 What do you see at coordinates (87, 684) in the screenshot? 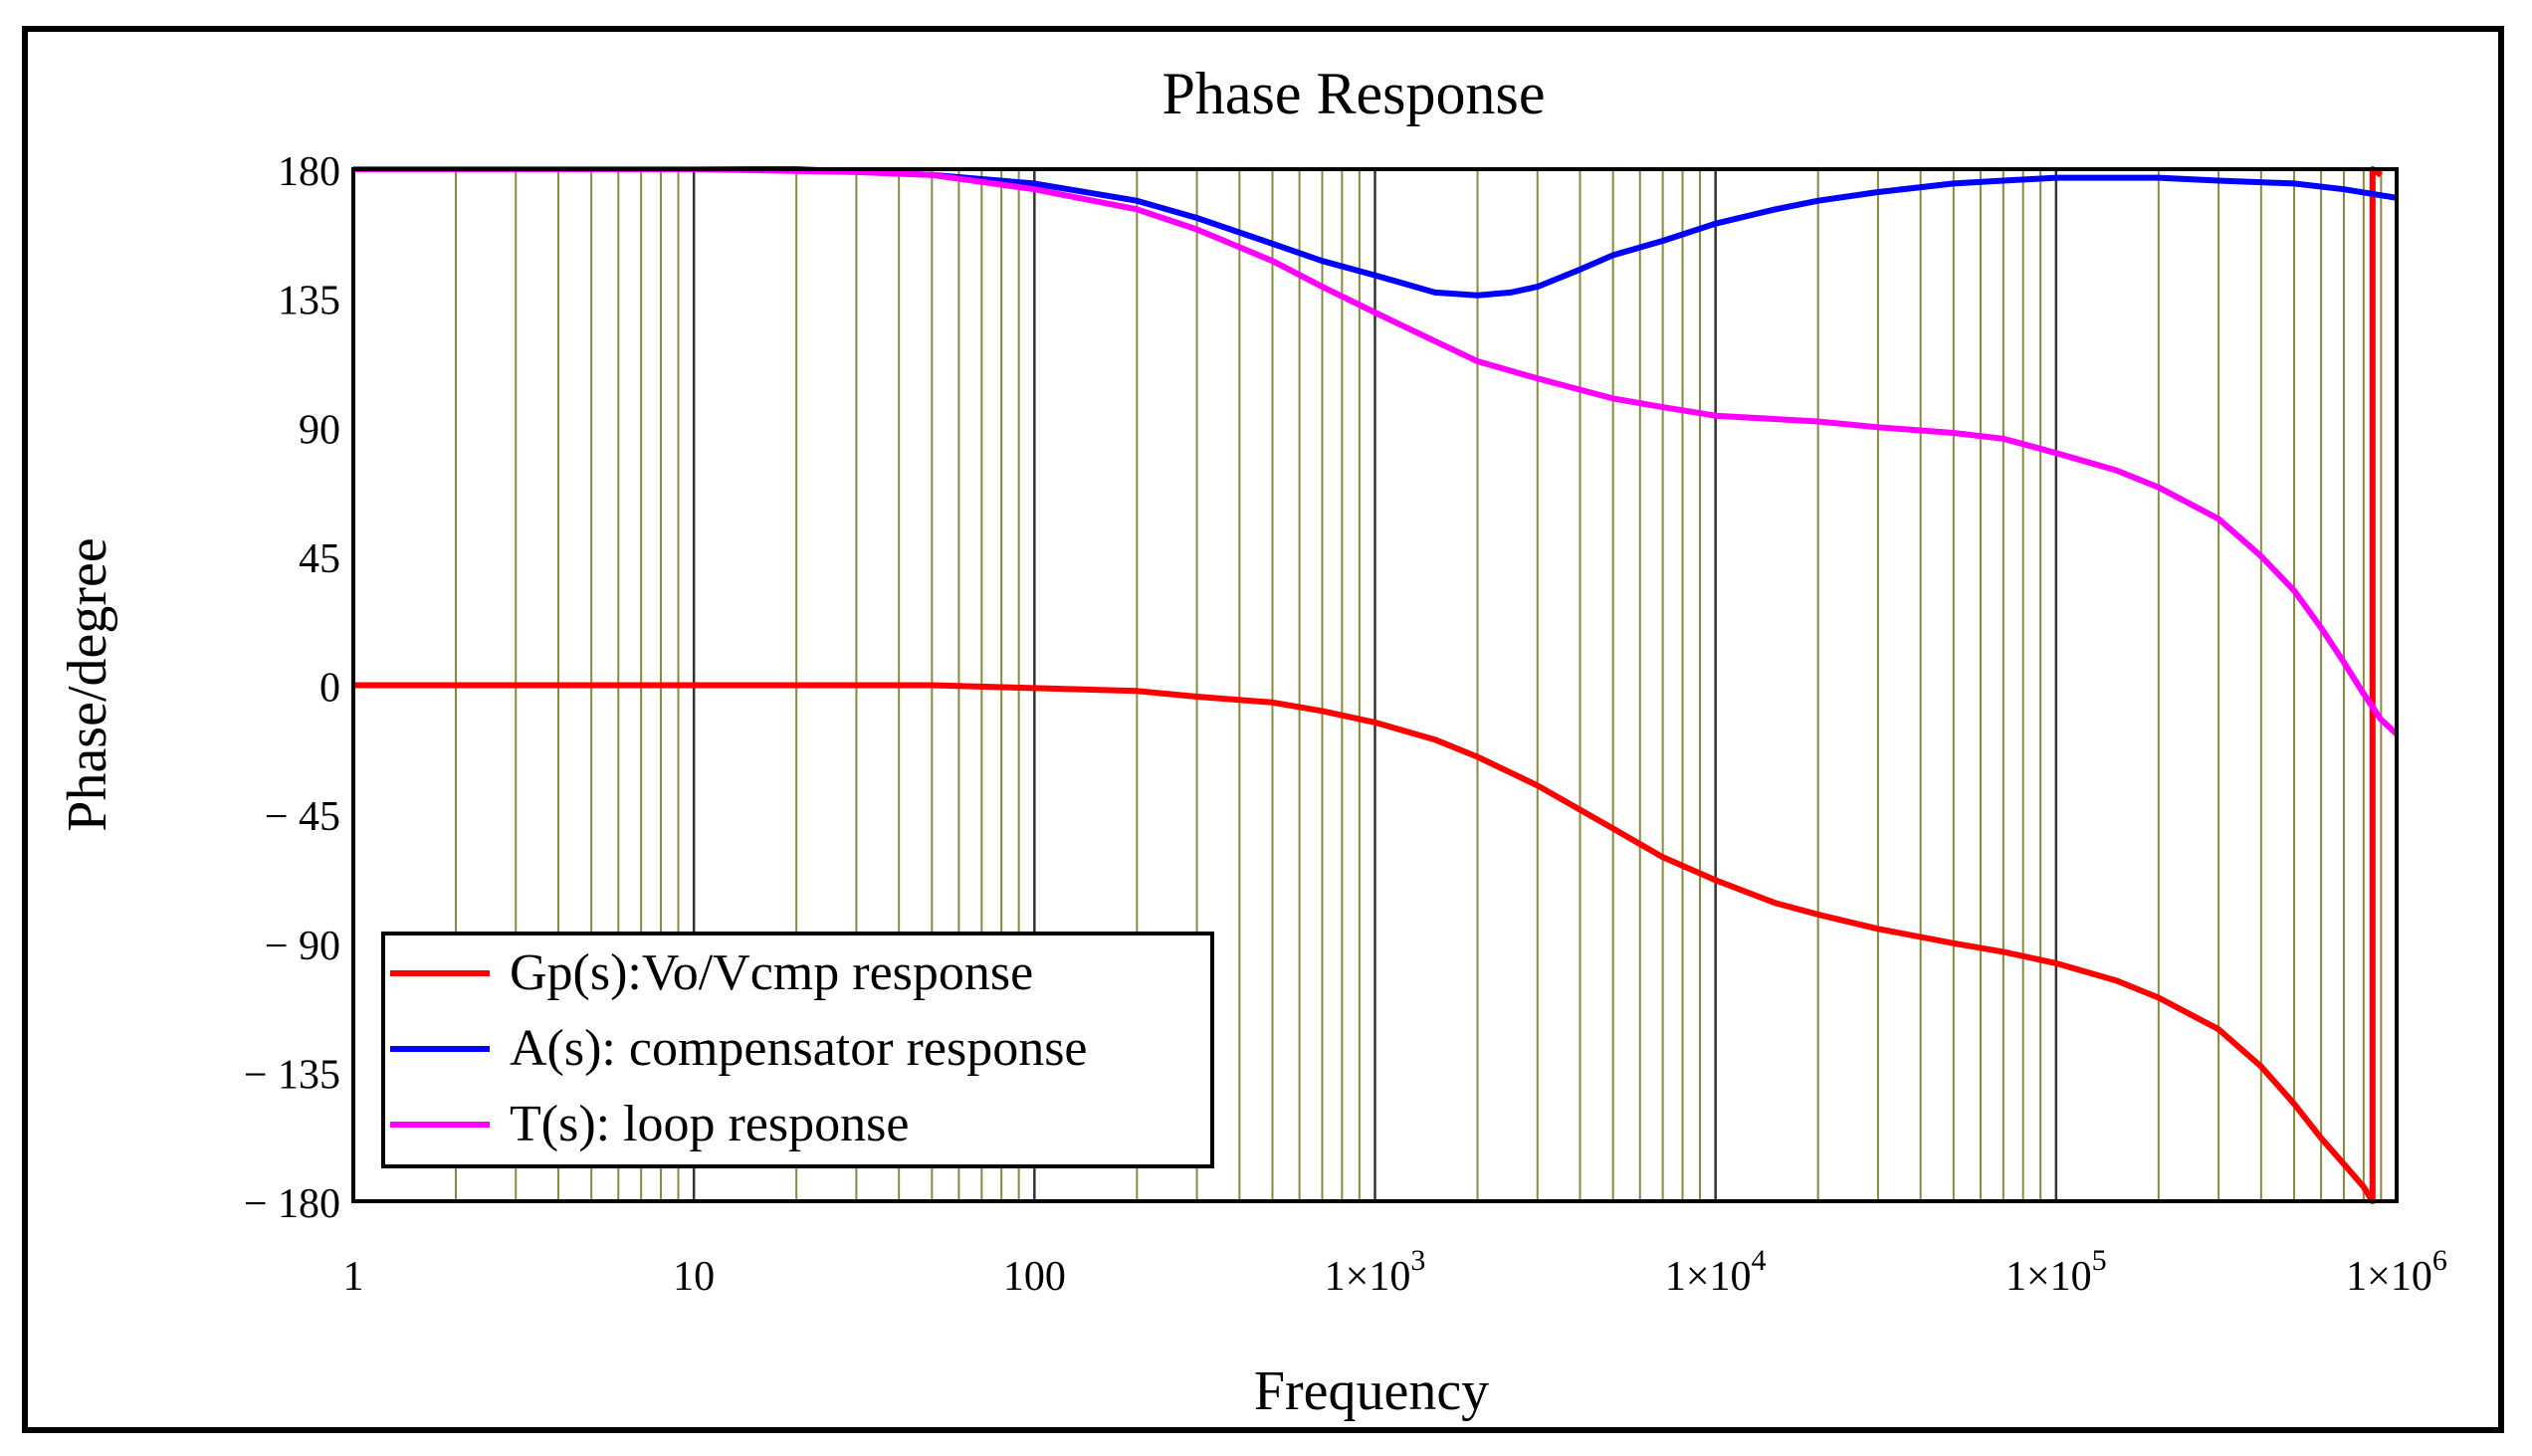
I see `y-axis-label: Phase/degree` at bounding box center [87, 684].